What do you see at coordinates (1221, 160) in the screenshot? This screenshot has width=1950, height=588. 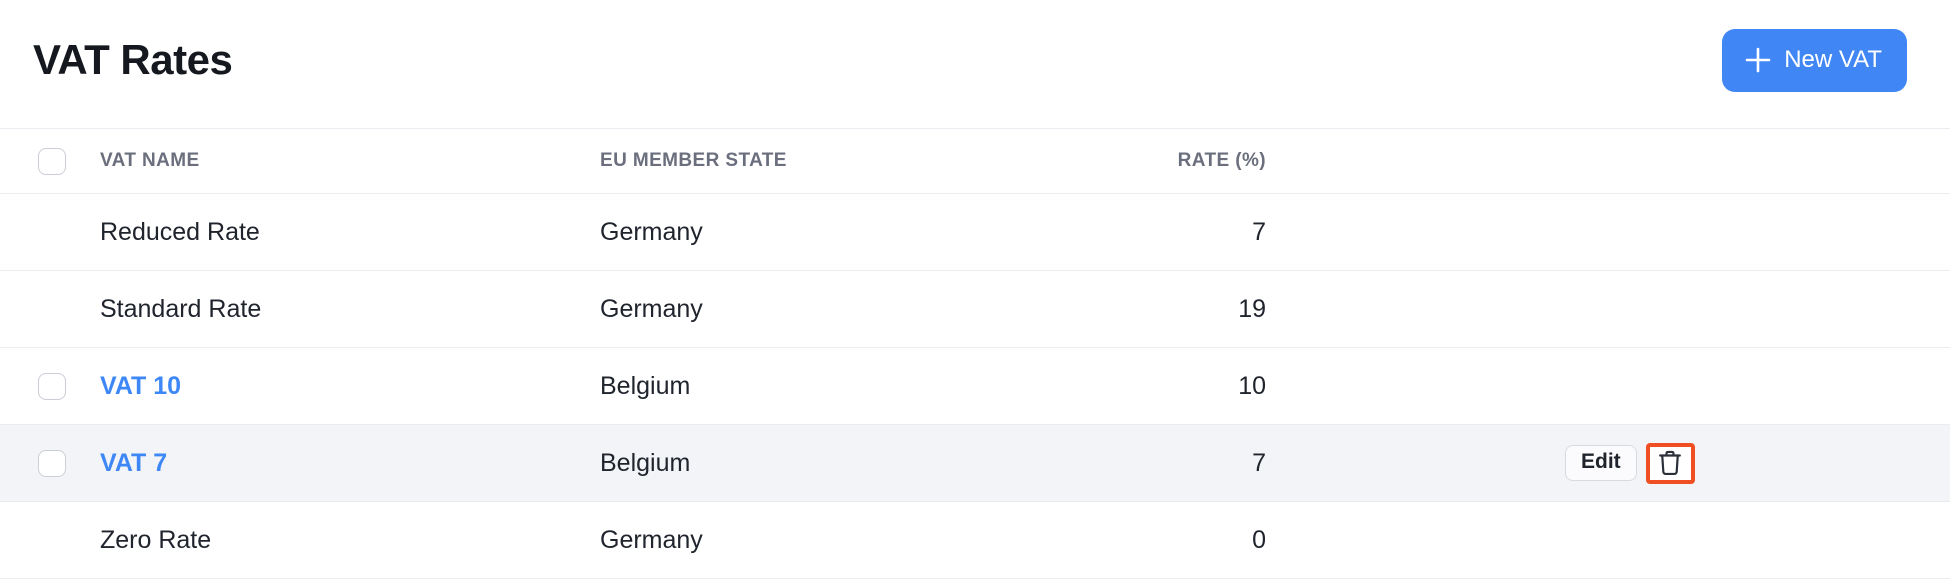 I see `column-header-rate: RATE (%)` at bounding box center [1221, 160].